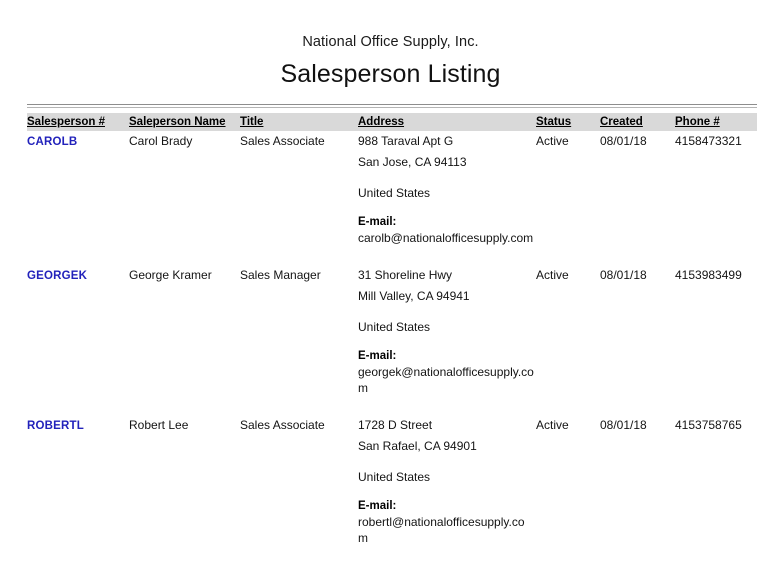 Image resolution: width=781 pixels, height=565 pixels. What do you see at coordinates (708, 425) in the screenshot?
I see `phone-number: 4153758765` at bounding box center [708, 425].